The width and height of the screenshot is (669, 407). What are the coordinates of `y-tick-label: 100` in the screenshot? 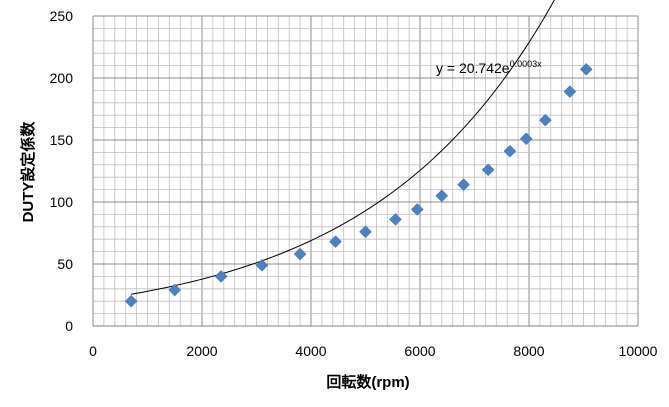 It's located at (62, 202).